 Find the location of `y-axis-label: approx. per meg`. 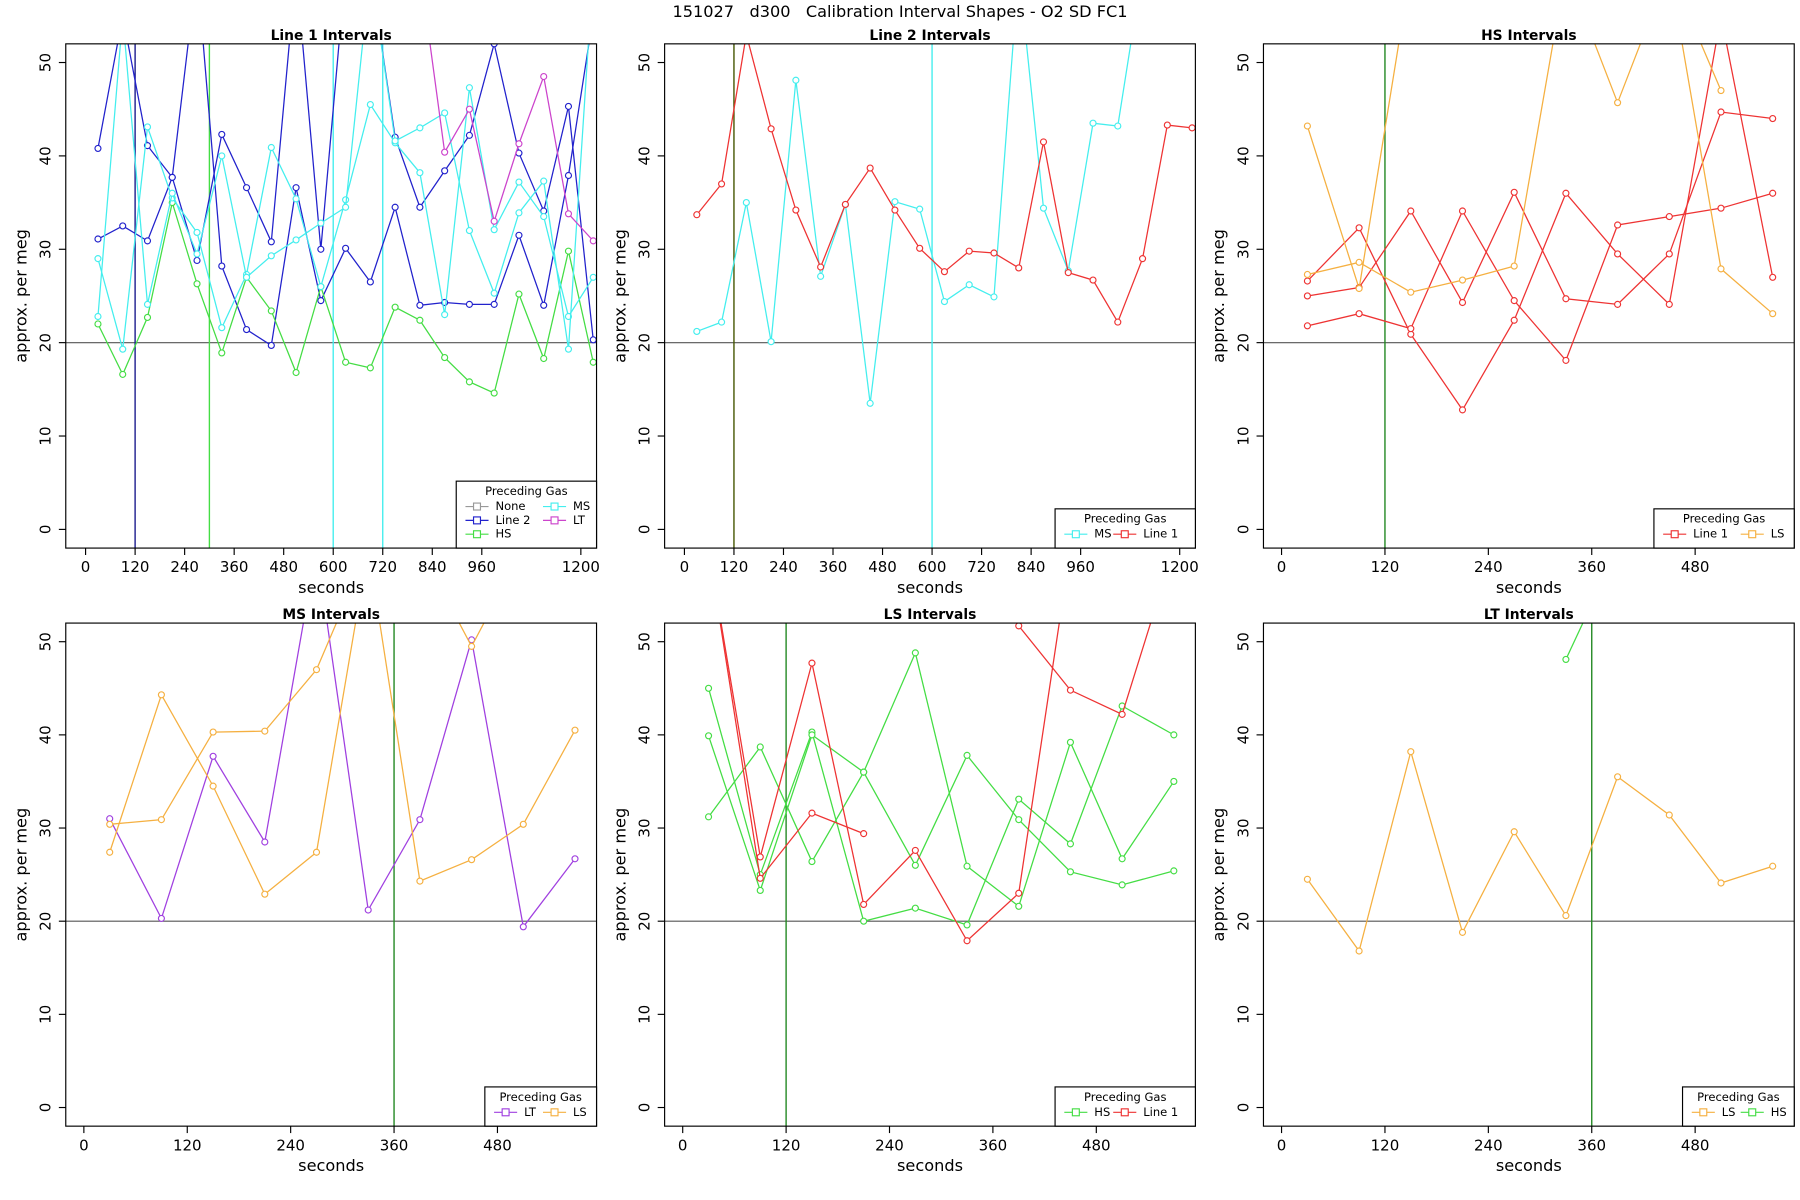

y-axis-label: approx. per meg is located at coordinates (1218, 875).